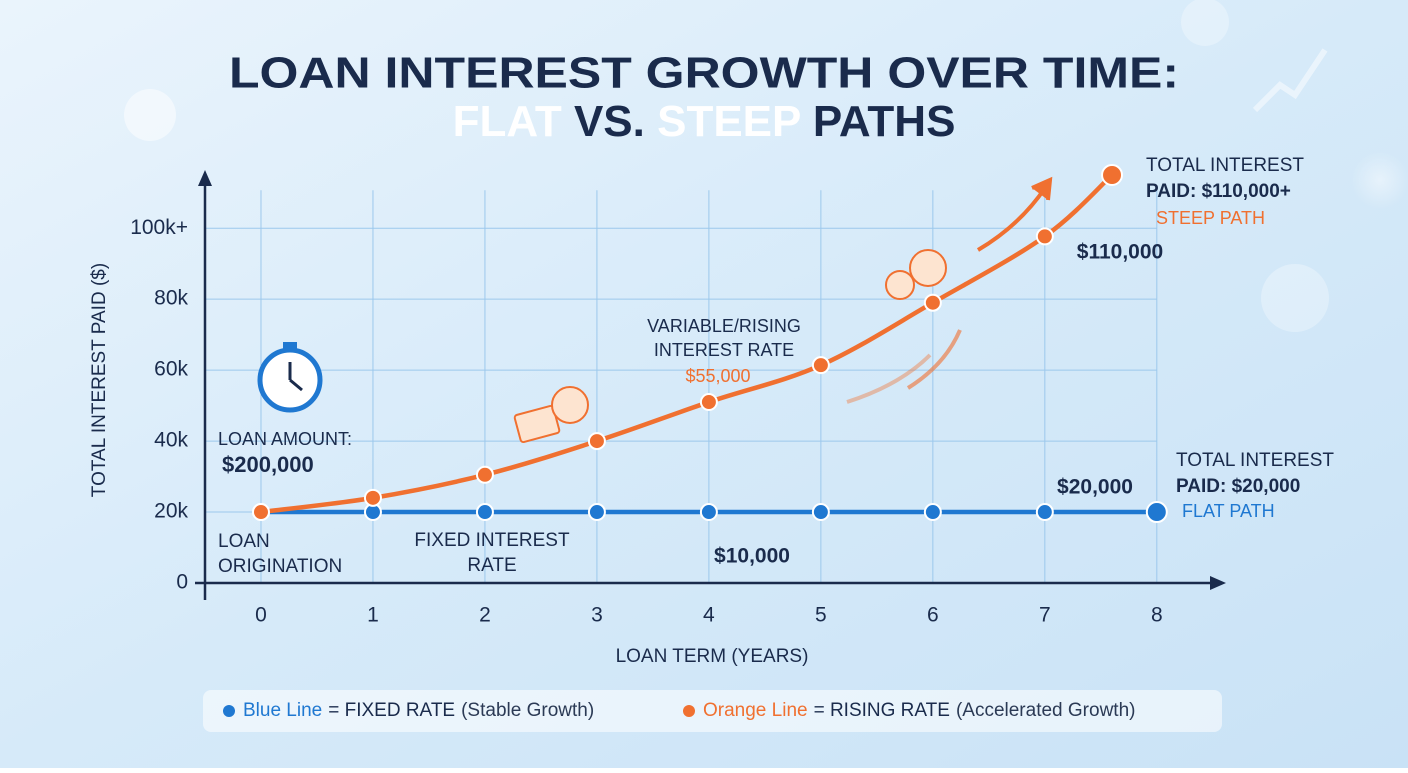  I want to click on annotation: $110,000, so click(1120, 252).